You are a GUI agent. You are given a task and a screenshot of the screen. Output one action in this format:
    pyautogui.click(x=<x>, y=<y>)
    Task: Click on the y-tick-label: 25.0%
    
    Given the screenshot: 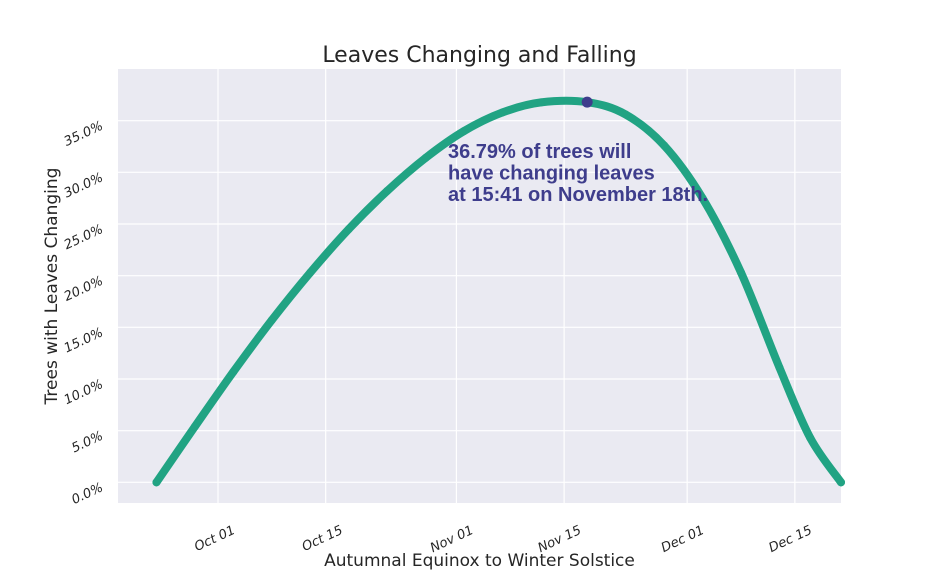 What is the action you would take?
    pyautogui.click(x=84, y=237)
    